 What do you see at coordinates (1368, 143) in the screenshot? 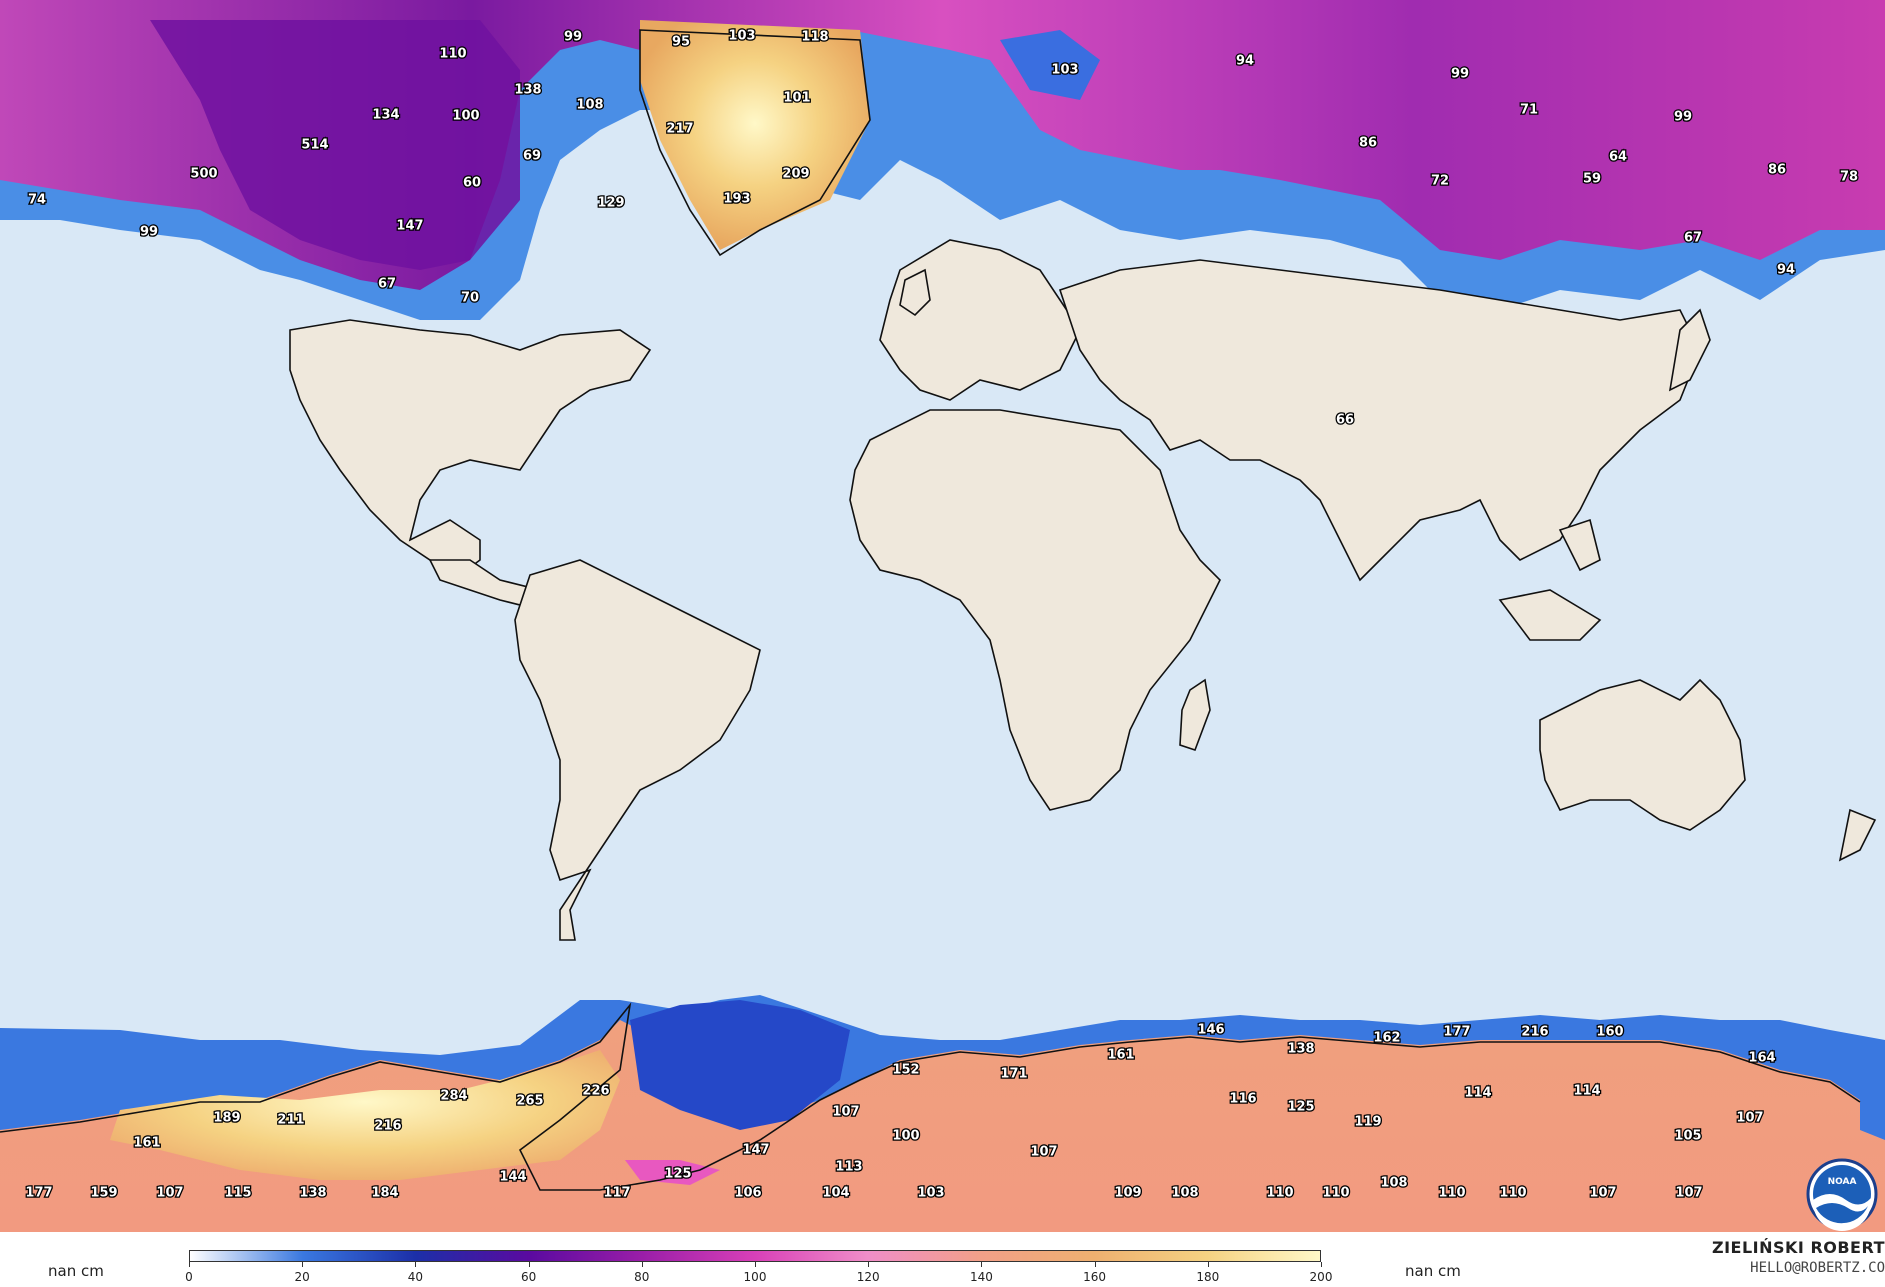
I see `value-label: 86` at bounding box center [1368, 143].